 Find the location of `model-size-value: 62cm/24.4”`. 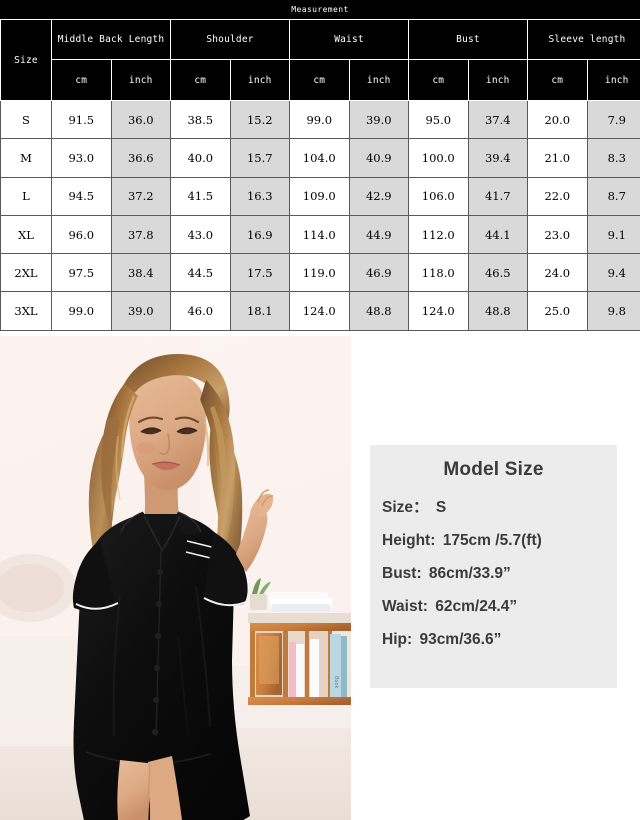

model-size-value: 62cm/24.4” is located at coordinates (474, 606).